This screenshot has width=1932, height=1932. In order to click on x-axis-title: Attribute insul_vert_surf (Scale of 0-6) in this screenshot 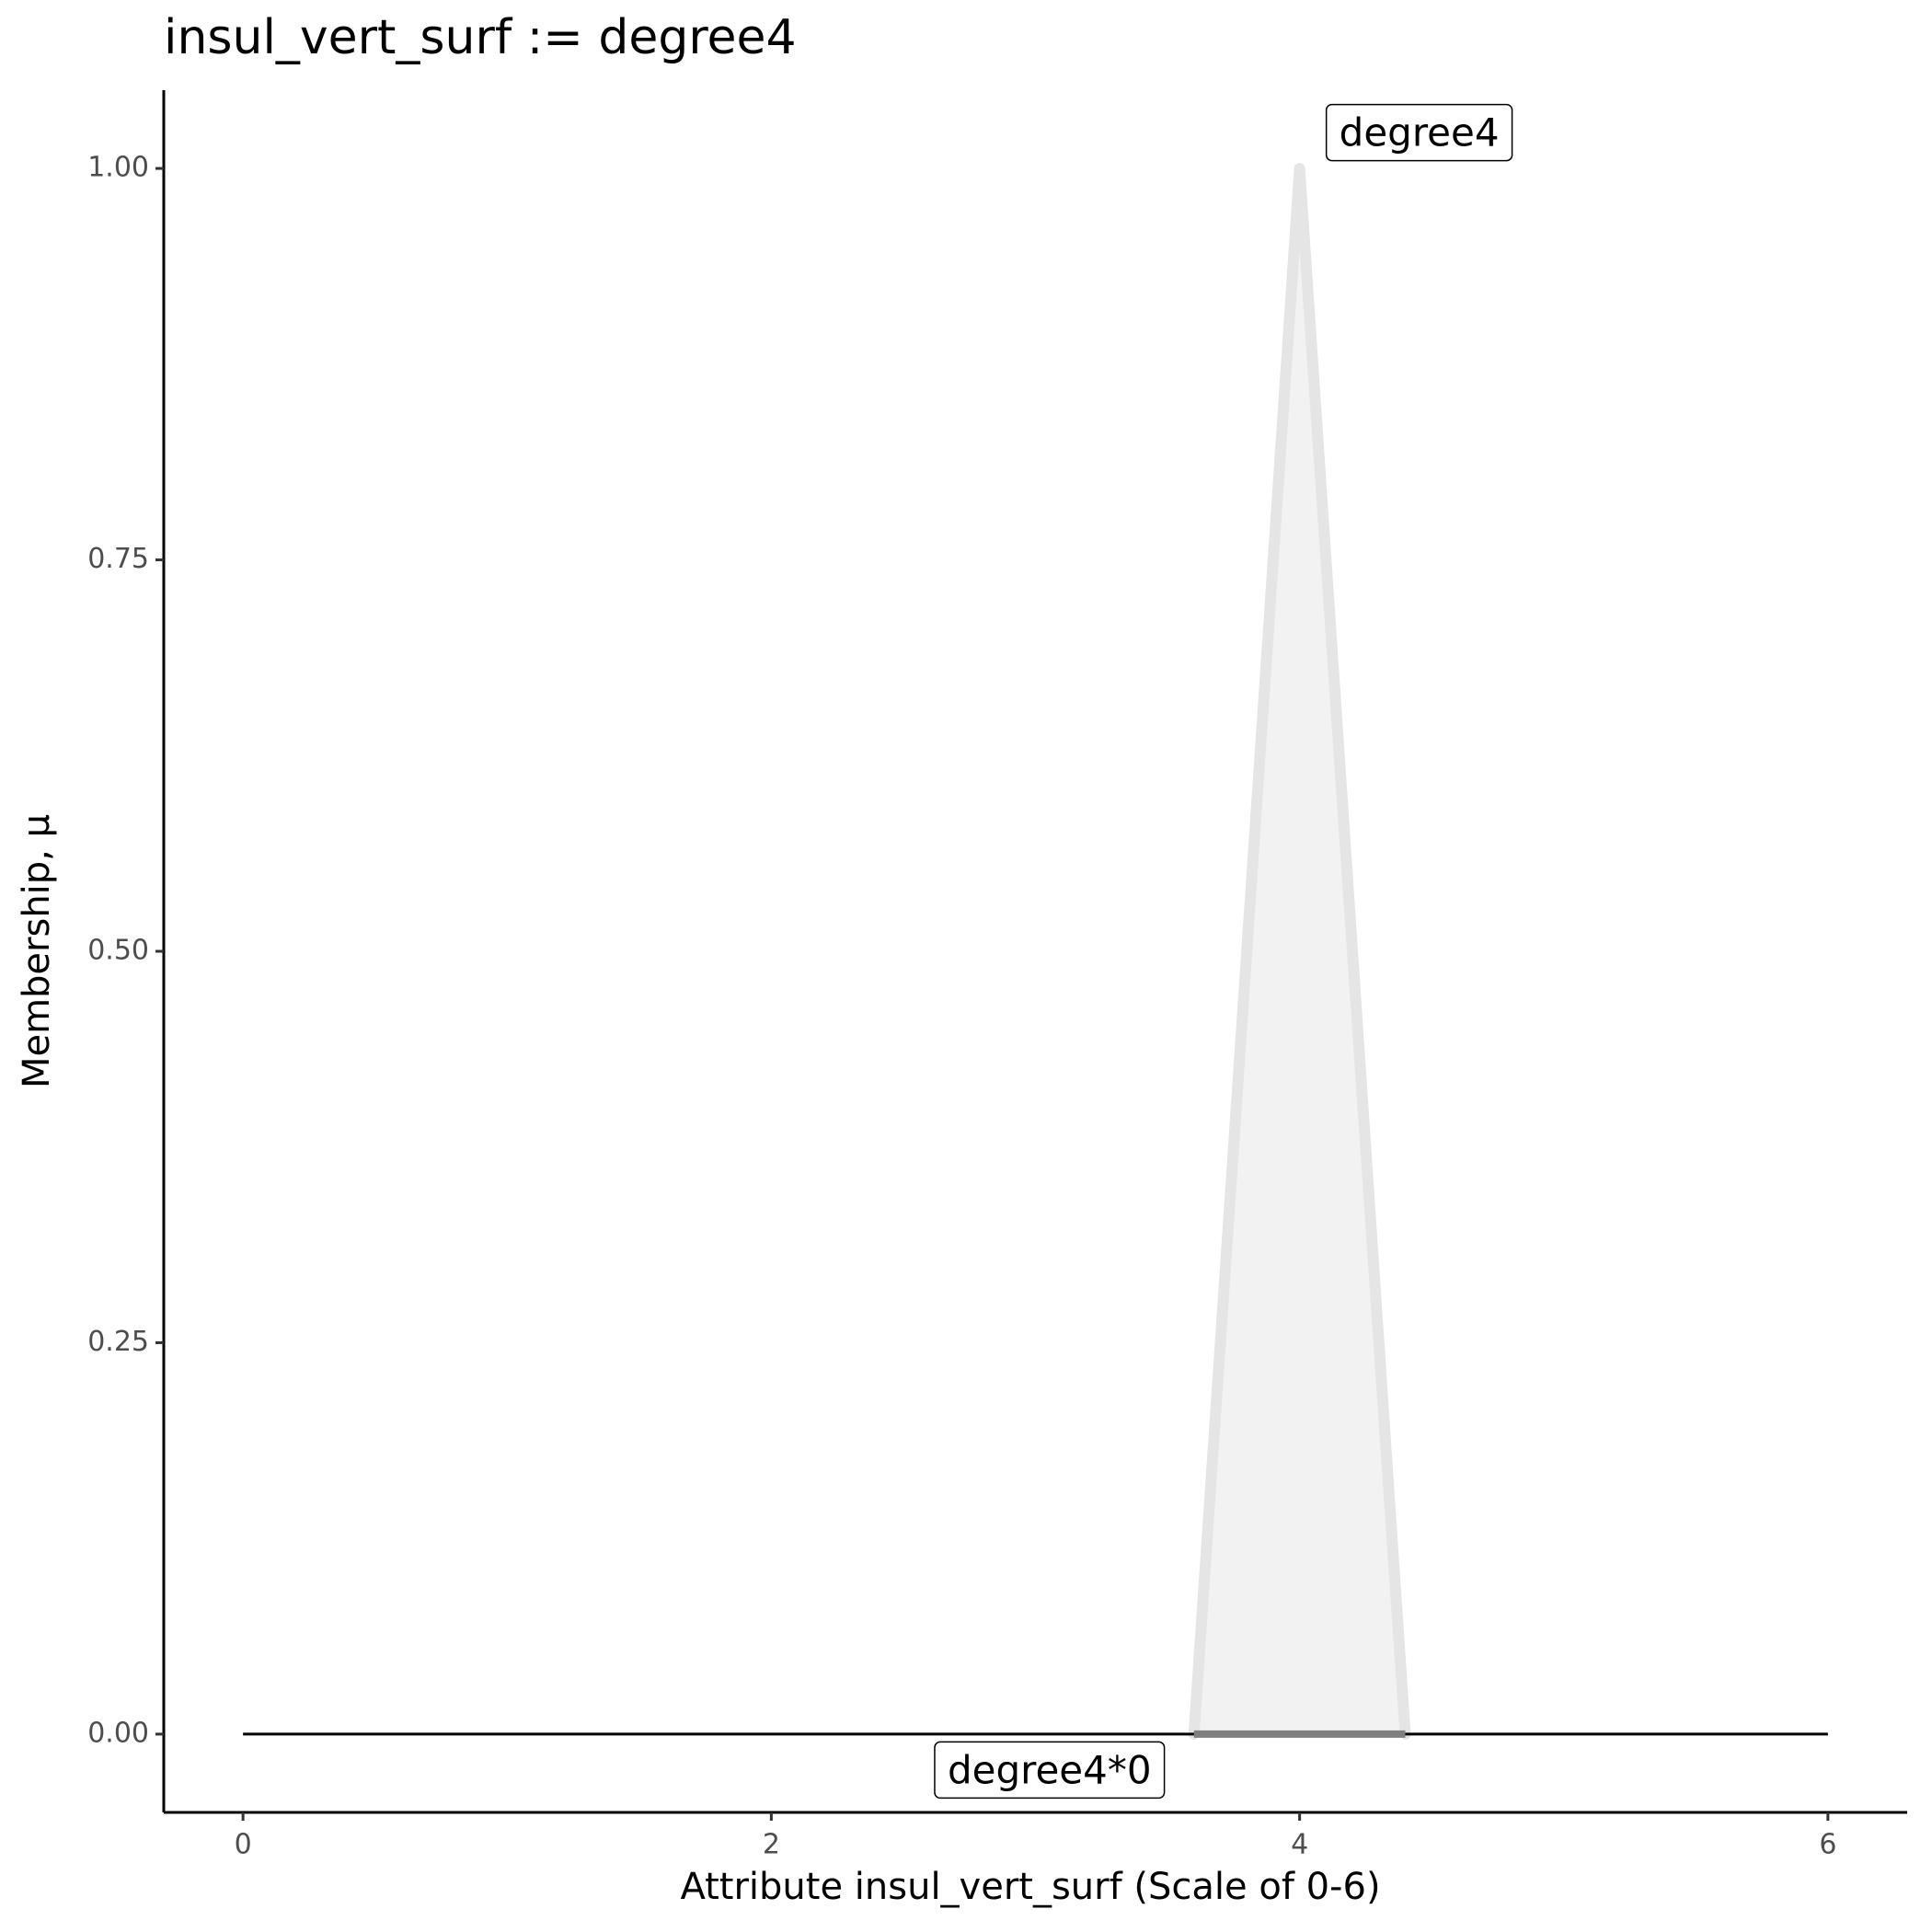, I will do `click(1030, 1887)`.